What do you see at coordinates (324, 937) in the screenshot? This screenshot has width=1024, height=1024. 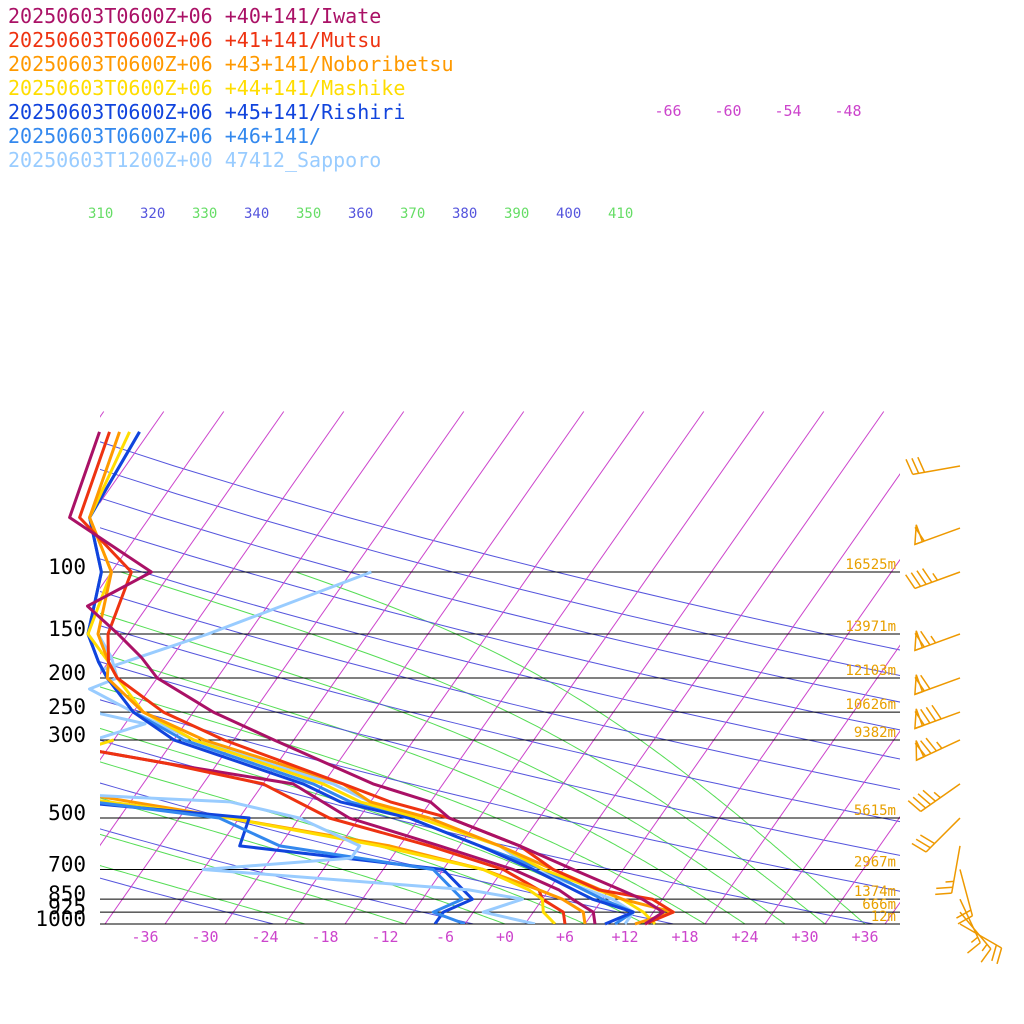 I see `temperature-tick-label: -18` at bounding box center [324, 937].